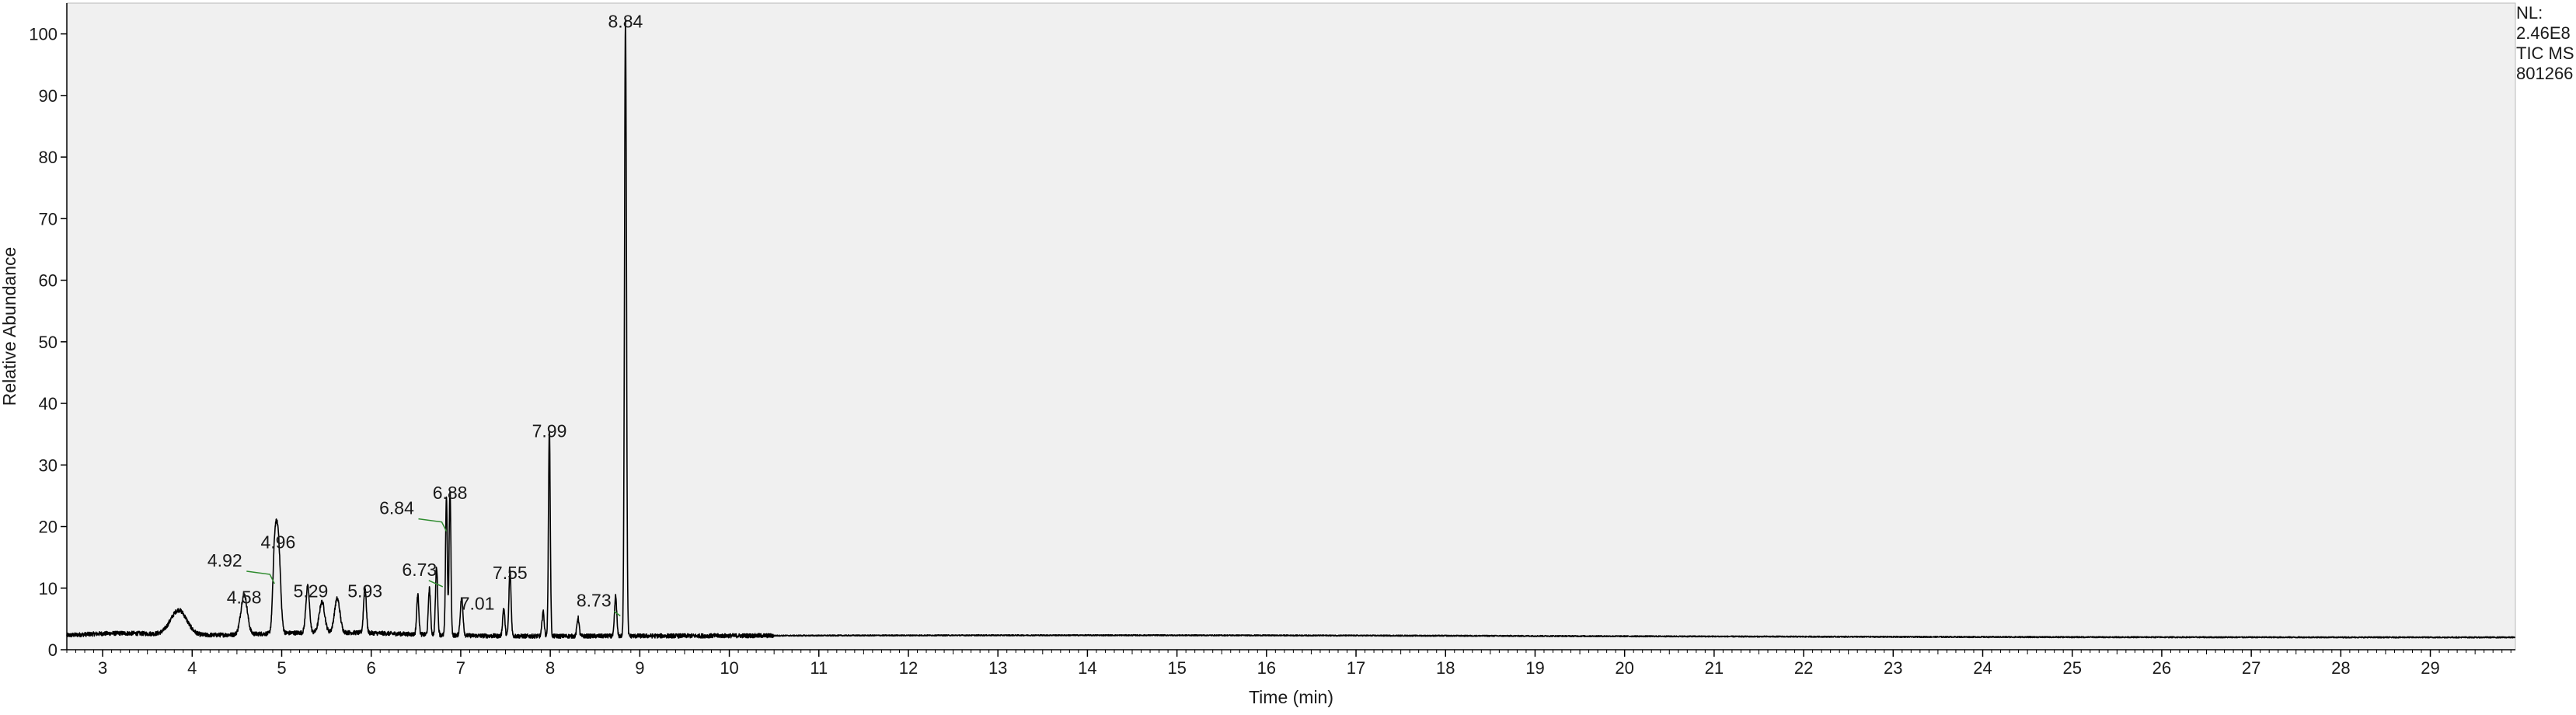 This screenshot has height=715, width=2576. Describe the element at coordinates (224, 560) in the screenshot. I see `peak-label: 4.92` at that location.